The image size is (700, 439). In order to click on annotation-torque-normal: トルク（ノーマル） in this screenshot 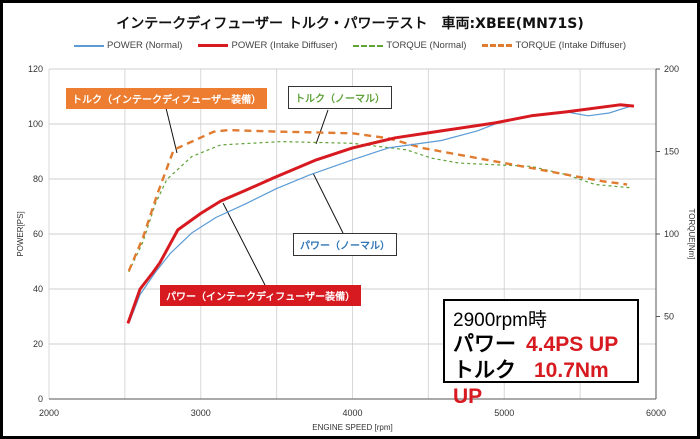, I will do `click(340, 97)`.